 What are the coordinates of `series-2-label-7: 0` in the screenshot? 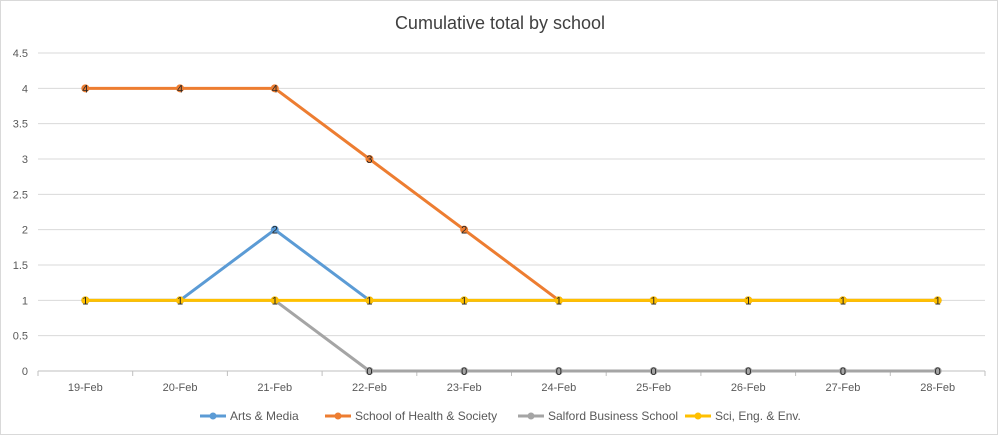 It's located at (748, 372).